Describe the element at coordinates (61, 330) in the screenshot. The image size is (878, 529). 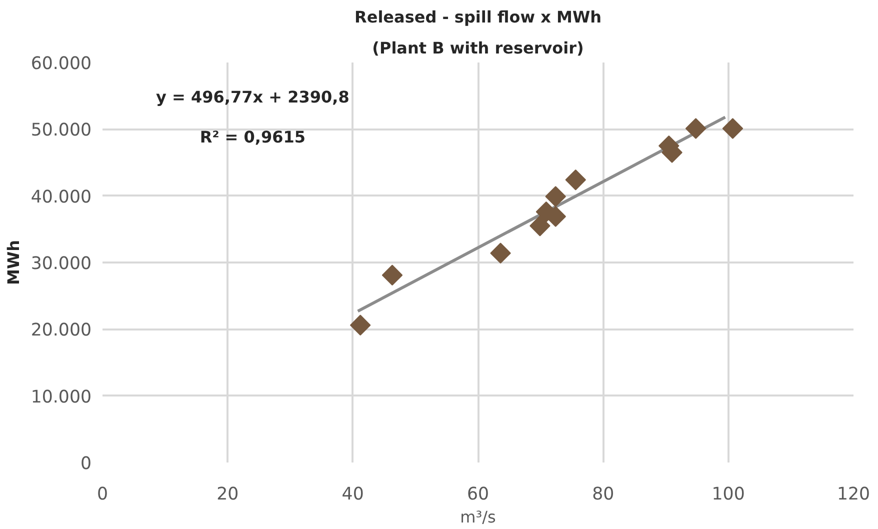
I see `y-tick-label: 20.000` at that location.